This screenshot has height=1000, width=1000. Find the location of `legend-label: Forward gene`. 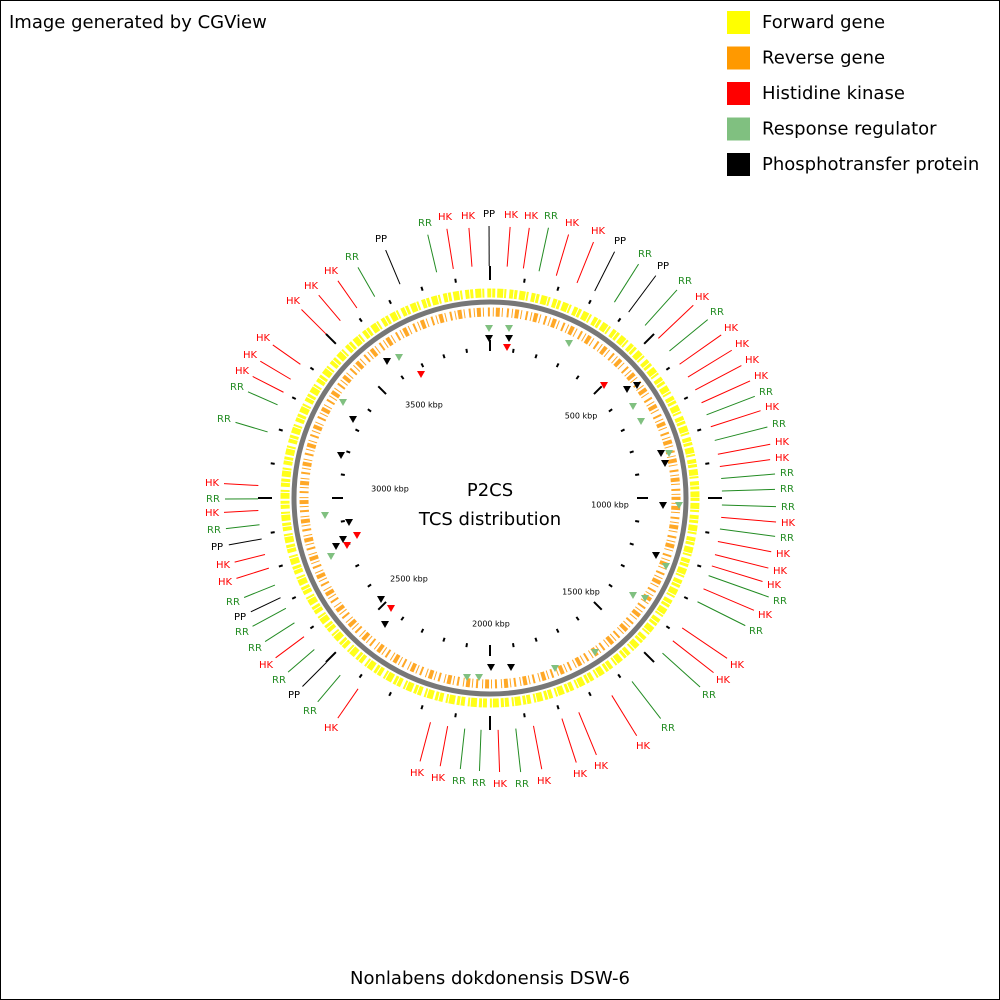

legend-label: Forward gene is located at coordinates (823, 22).